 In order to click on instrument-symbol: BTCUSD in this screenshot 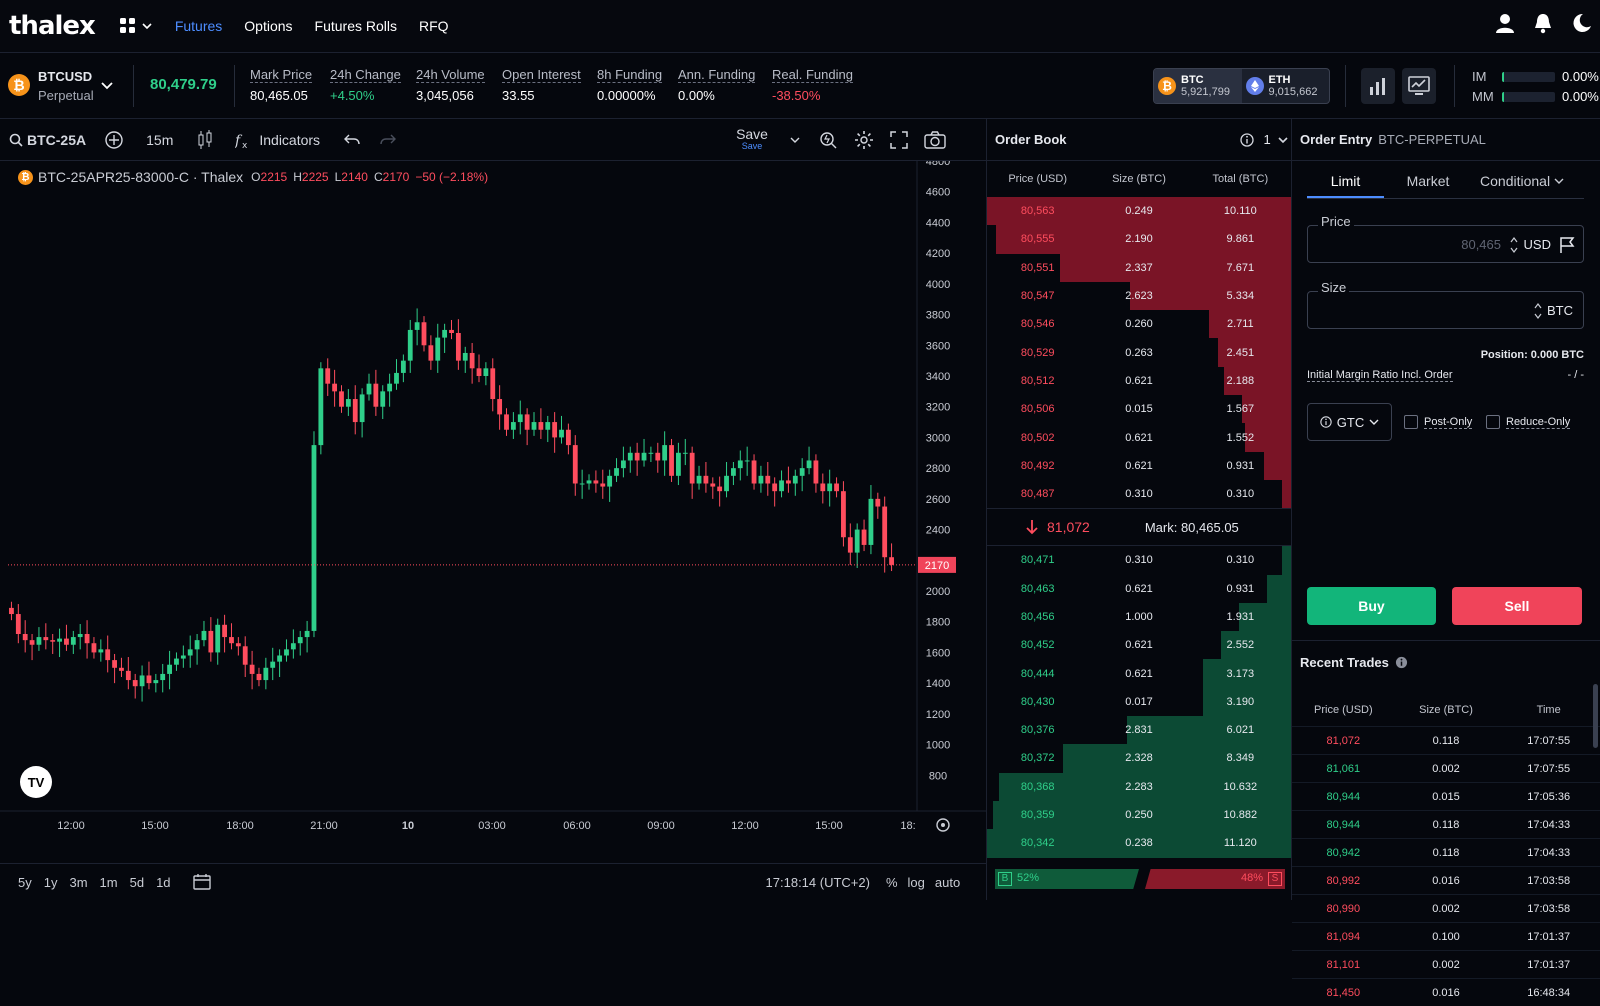, I will do `click(65, 76)`.